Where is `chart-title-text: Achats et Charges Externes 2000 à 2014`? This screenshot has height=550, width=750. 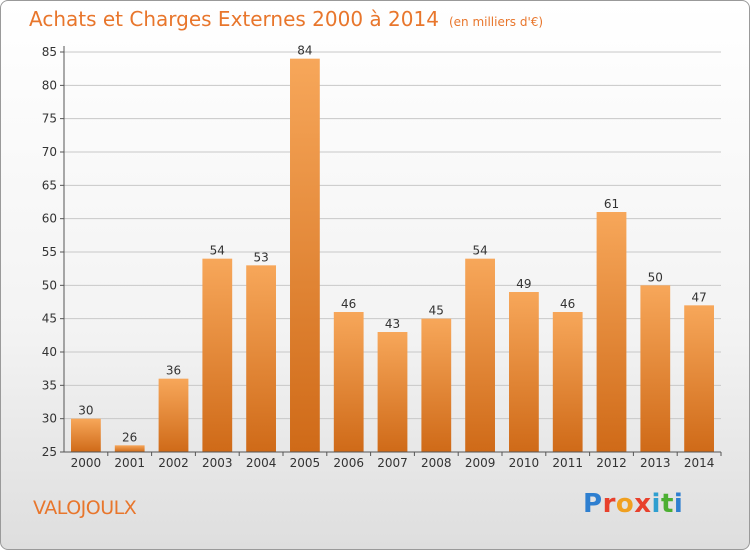 chart-title-text: Achats et Charges Externes 2000 à 2014 is located at coordinates (234, 19).